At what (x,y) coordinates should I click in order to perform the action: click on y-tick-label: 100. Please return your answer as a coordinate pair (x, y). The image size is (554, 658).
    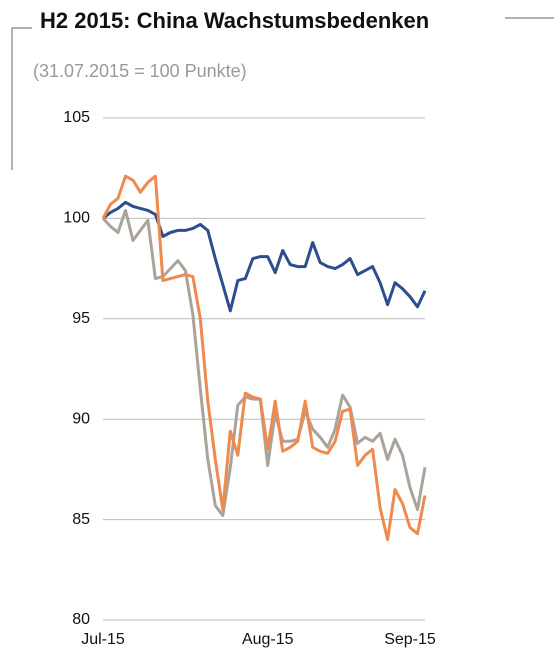
    Looking at the image, I should click on (76, 218).